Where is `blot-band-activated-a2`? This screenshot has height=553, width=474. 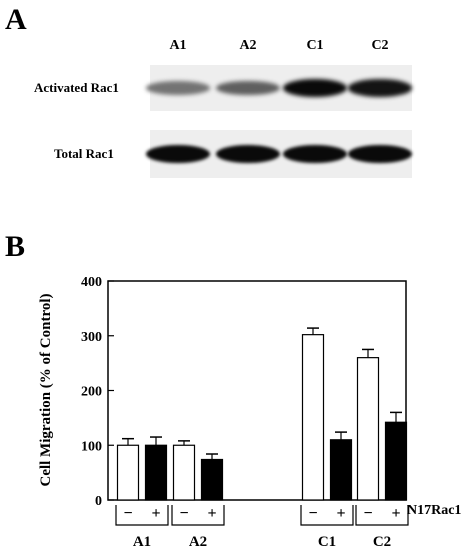
blot-band-activated-a2 is located at coordinates (248, 88).